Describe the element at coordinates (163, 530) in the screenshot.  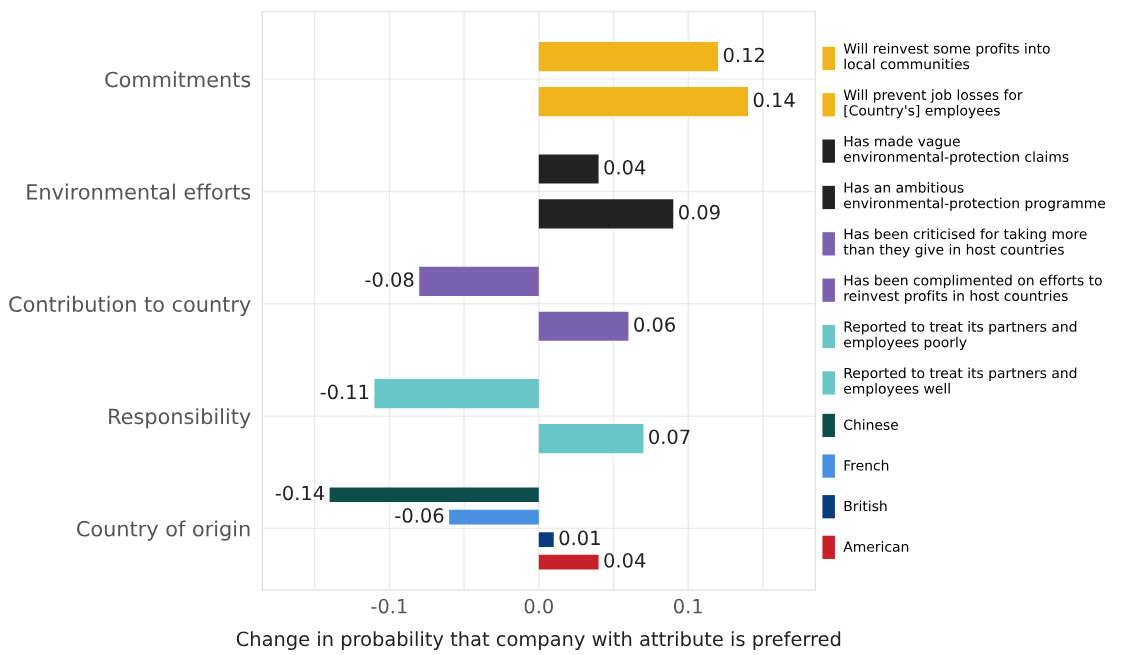
I see `y-tick-label: Country of origin` at that location.